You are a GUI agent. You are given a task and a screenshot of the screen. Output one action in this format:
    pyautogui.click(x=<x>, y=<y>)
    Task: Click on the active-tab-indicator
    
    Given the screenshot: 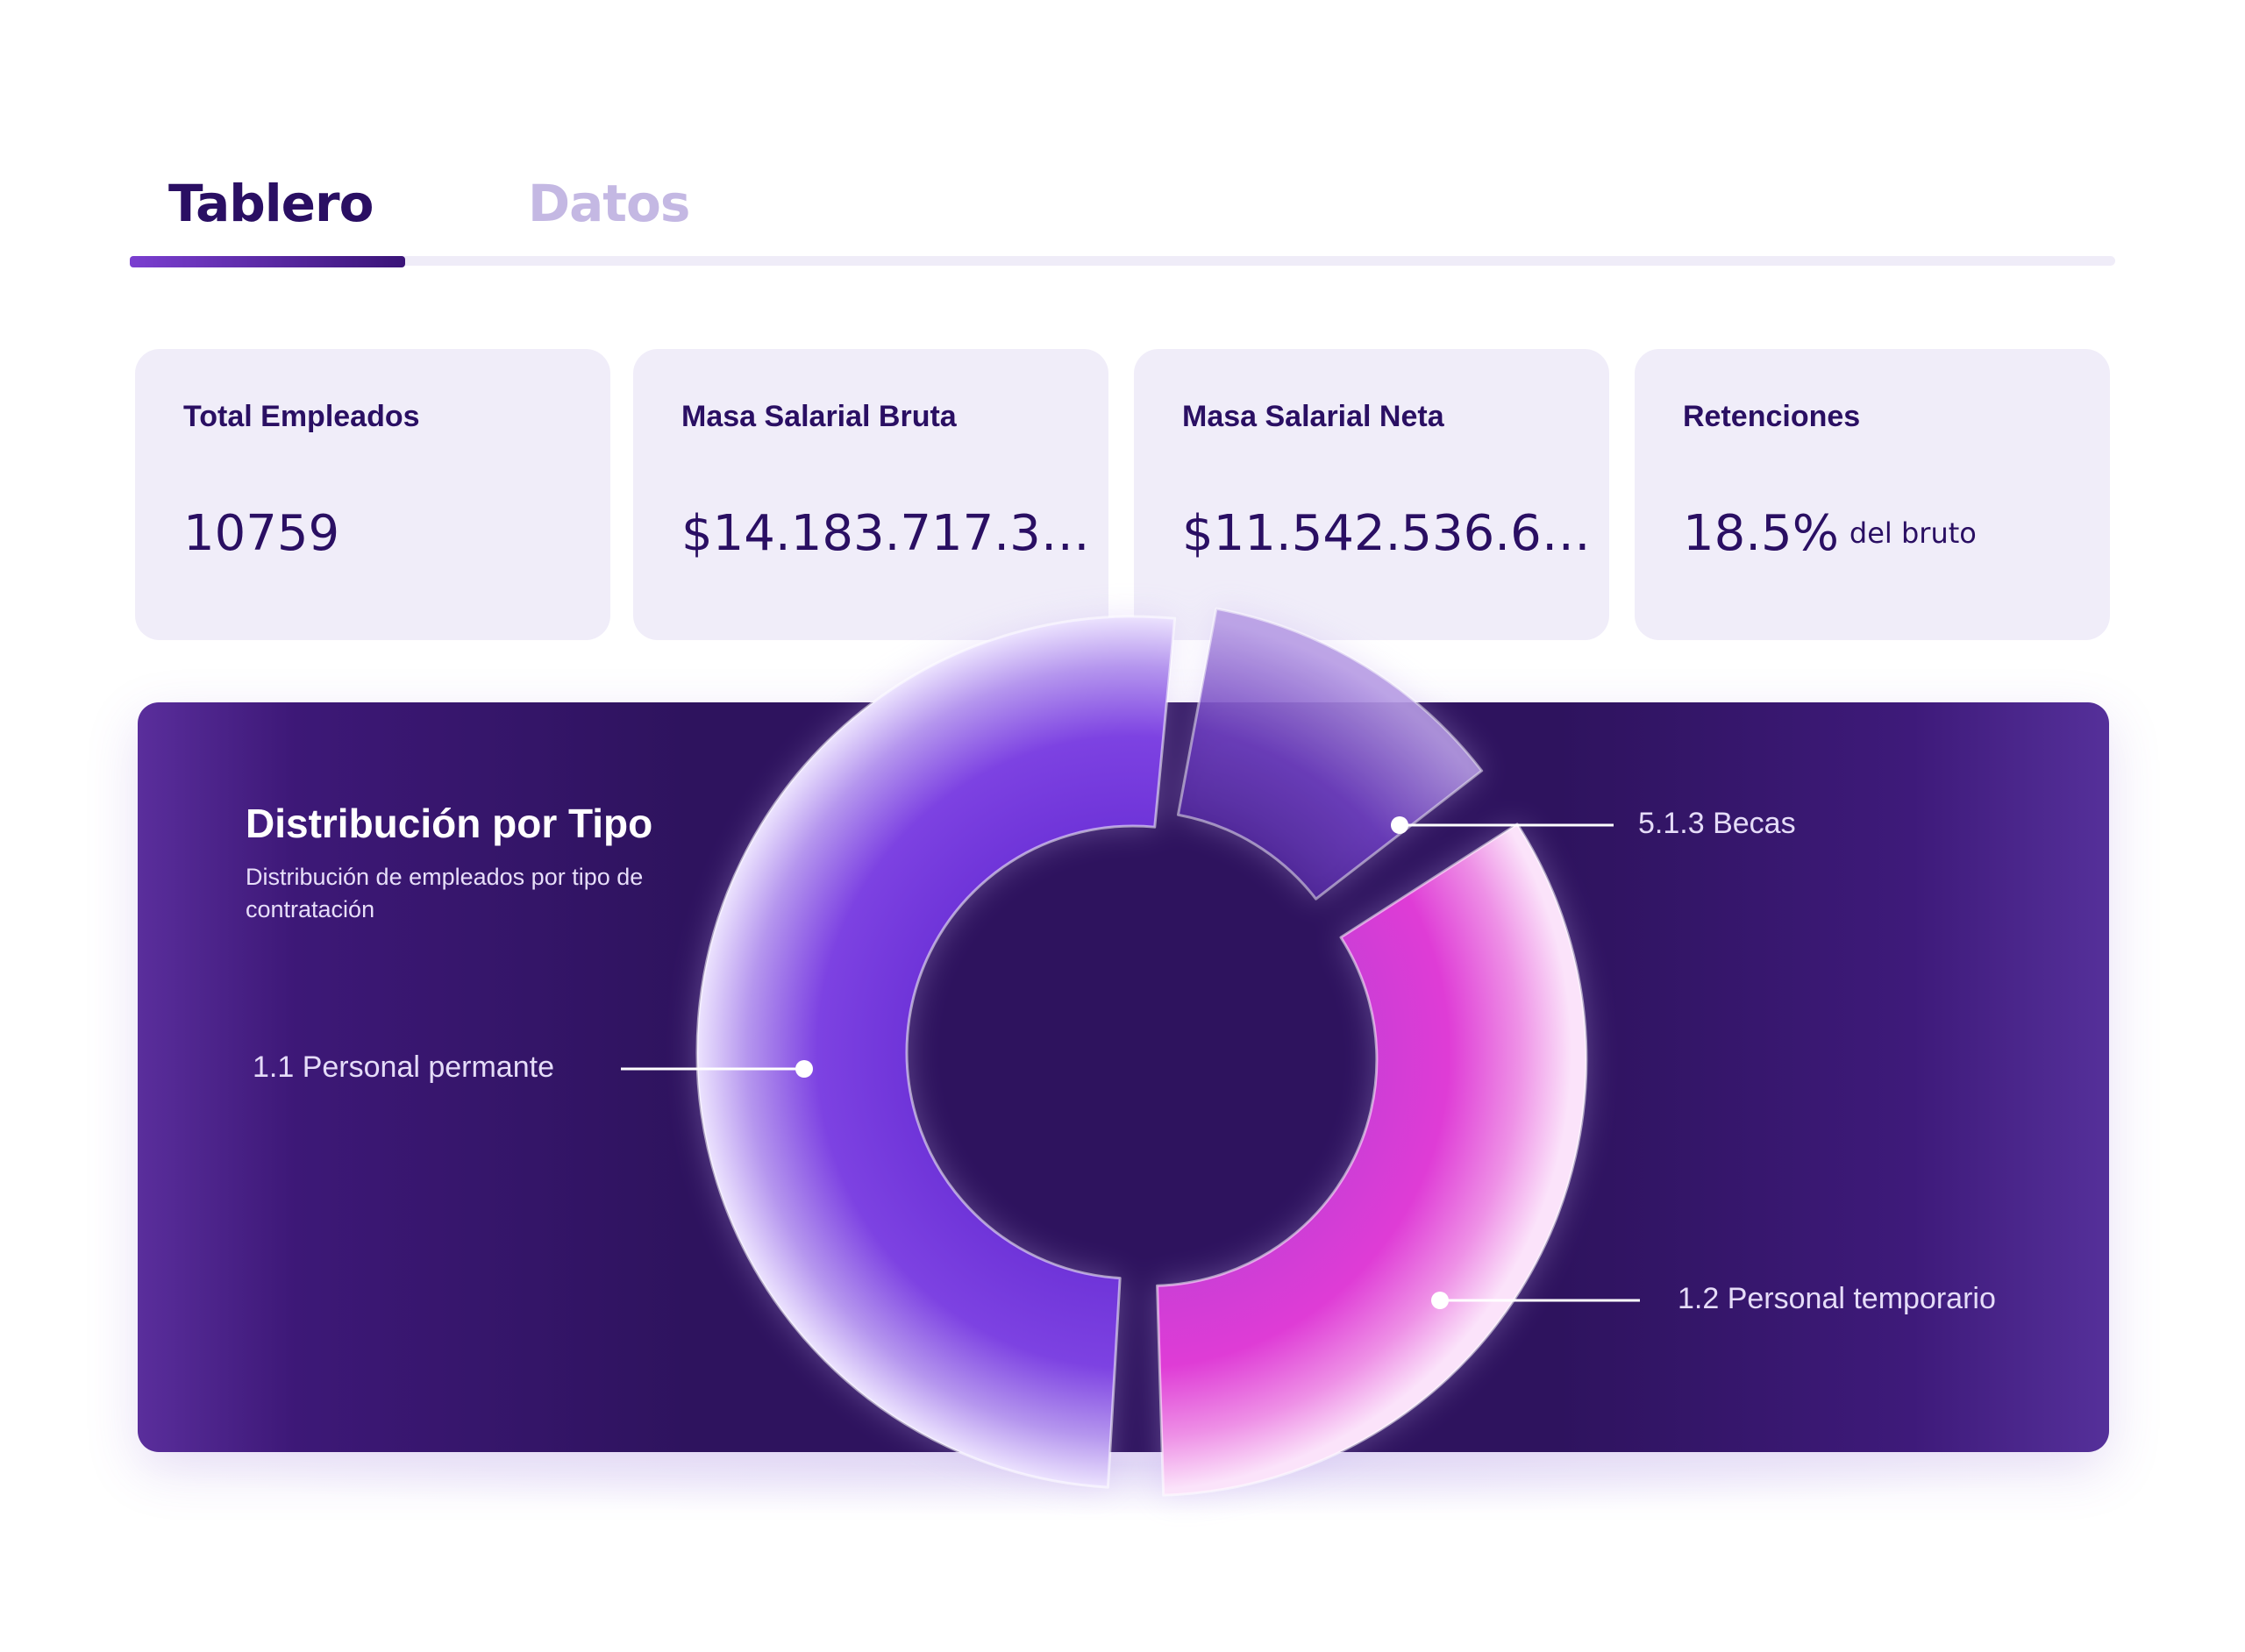 What is the action you would take?
    pyautogui.click(x=267, y=261)
    